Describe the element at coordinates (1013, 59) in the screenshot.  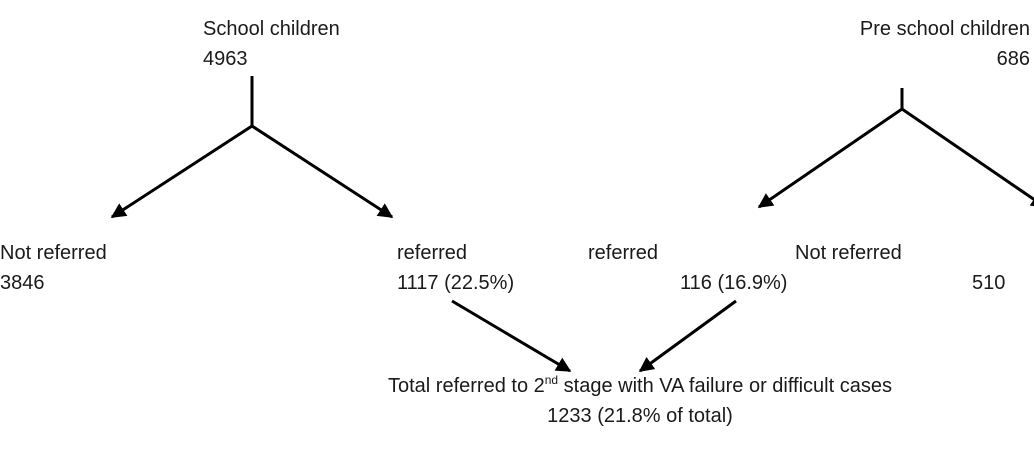
I see `node-count: 686` at that location.